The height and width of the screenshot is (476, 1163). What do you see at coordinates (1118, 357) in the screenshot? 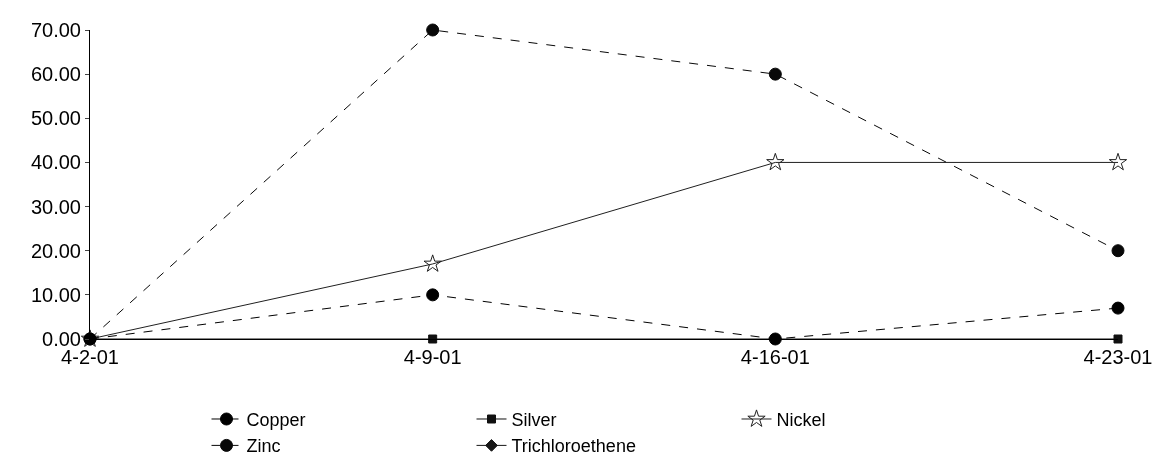
I see `x-tick-label: 4-23-01` at bounding box center [1118, 357].